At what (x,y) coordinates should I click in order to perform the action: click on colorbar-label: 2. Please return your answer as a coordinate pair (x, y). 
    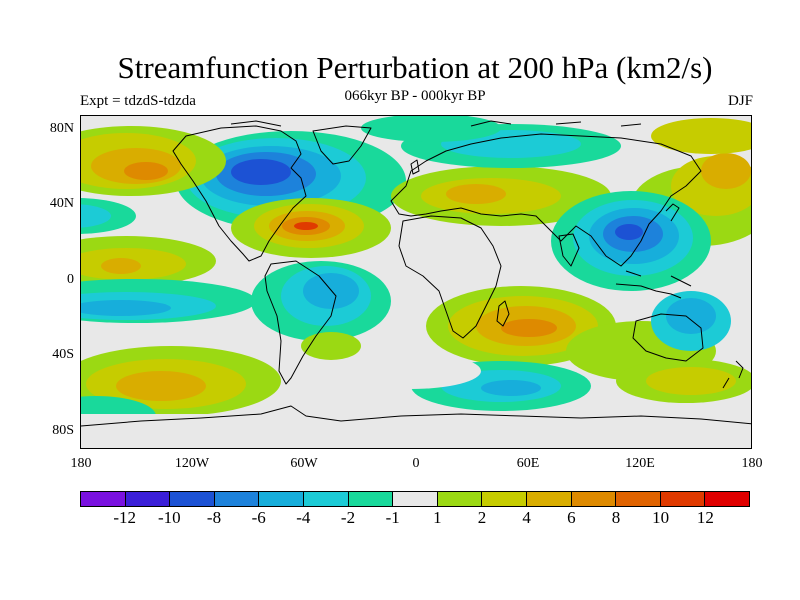
    Looking at the image, I should click on (482, 517).